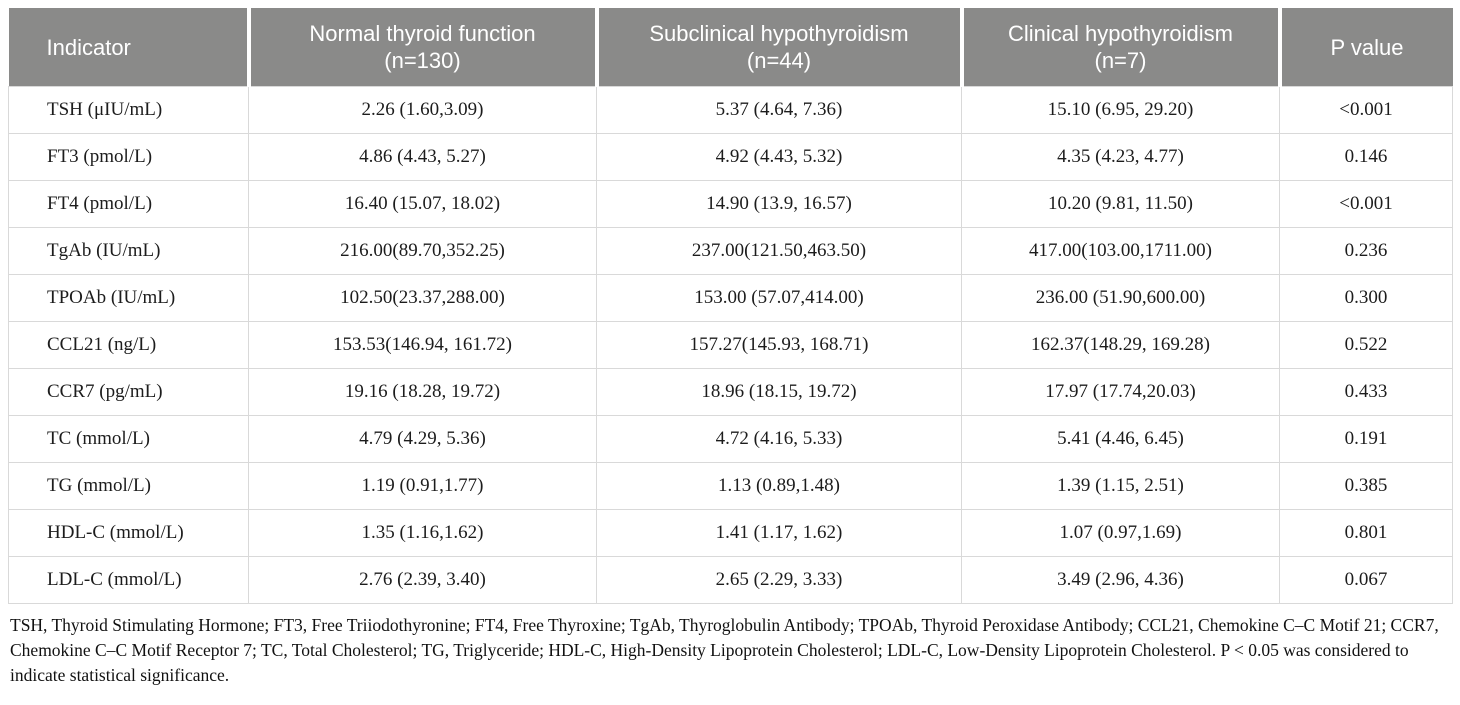  I want to click on column-header-pvalue: P value, so click(1365, 47).